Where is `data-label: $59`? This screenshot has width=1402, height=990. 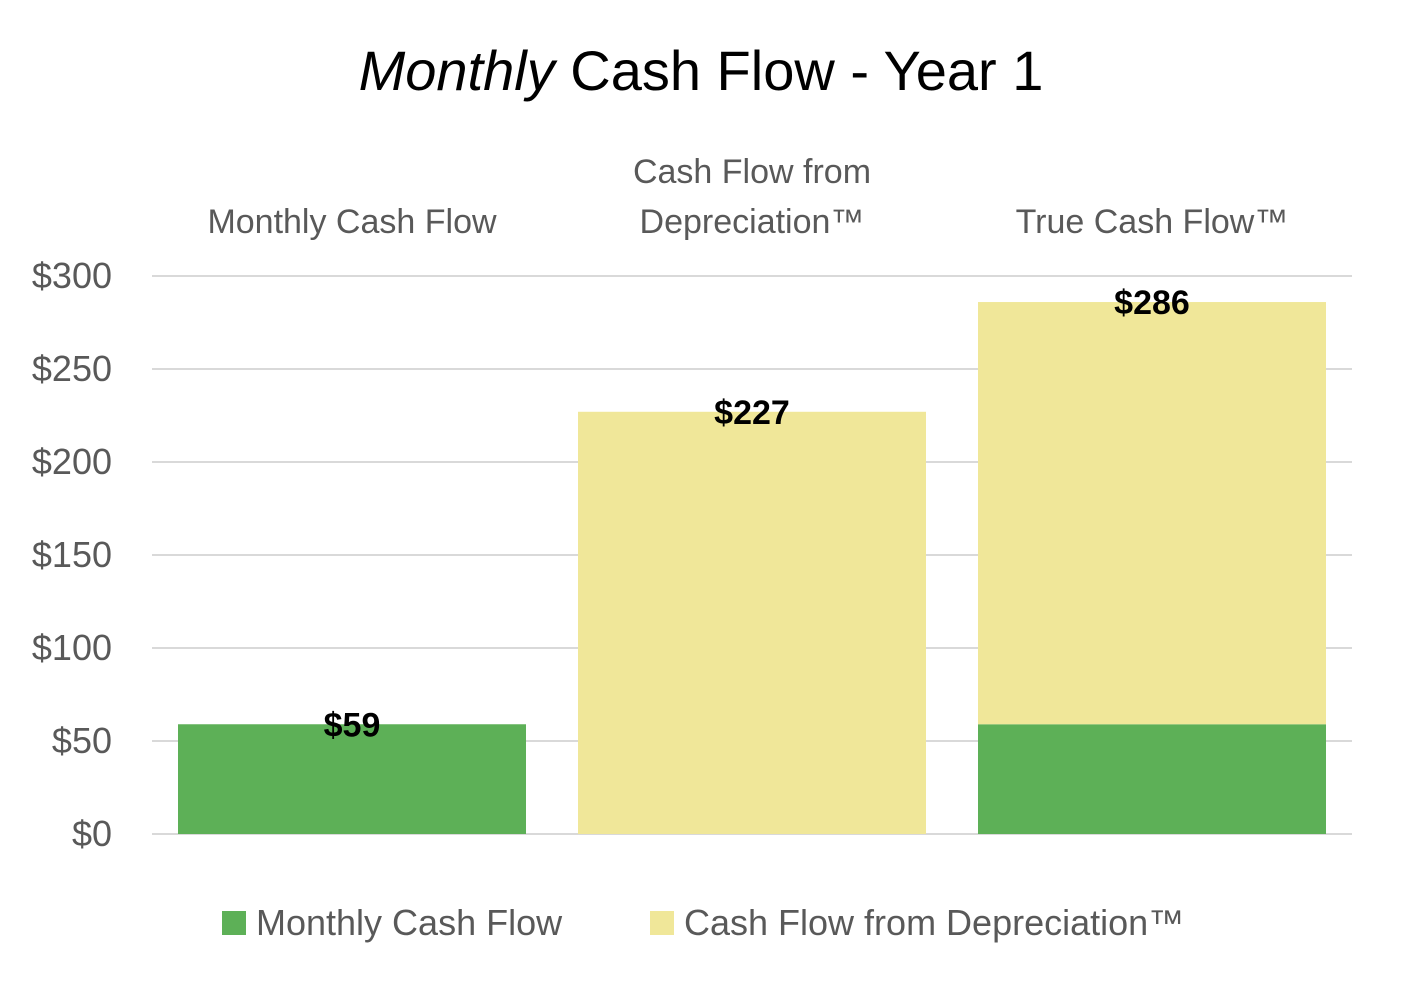
data-label: $59 is located at coordinates (352, 725).